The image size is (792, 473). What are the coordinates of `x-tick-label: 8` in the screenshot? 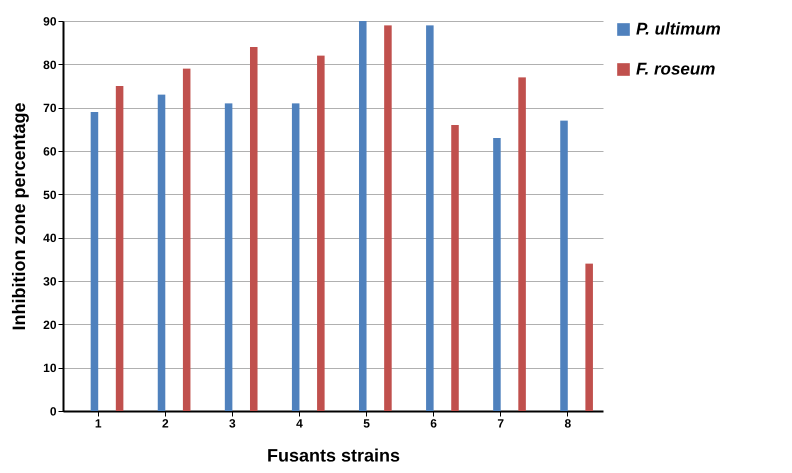 It's located at (568, 423).